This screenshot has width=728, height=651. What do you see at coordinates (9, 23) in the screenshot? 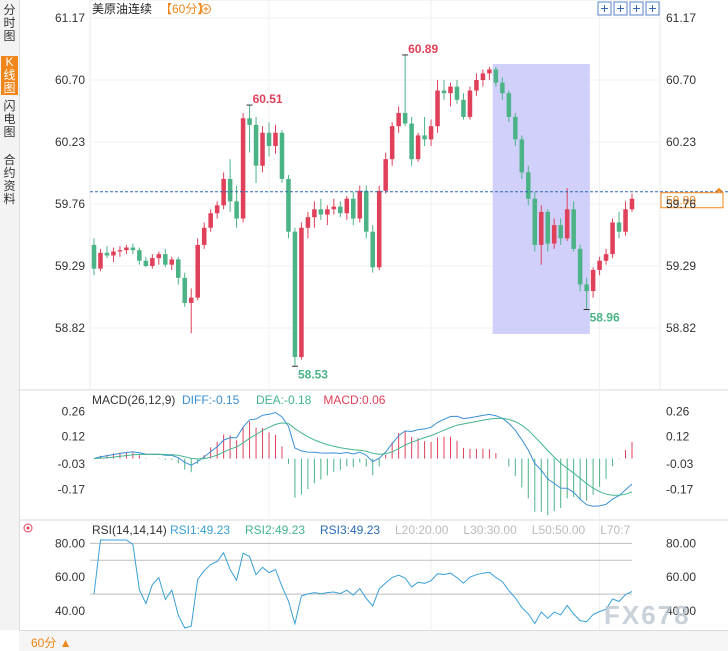
I see `sidebar-tab-0: 分时图` at bounding box center [9, 23].